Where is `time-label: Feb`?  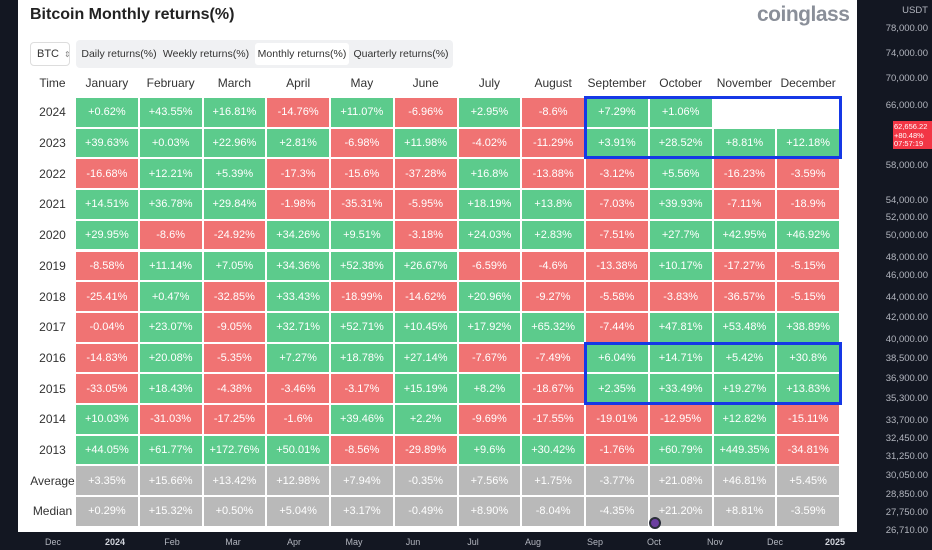
time-label: Feb is located at coordinates (172, 542).